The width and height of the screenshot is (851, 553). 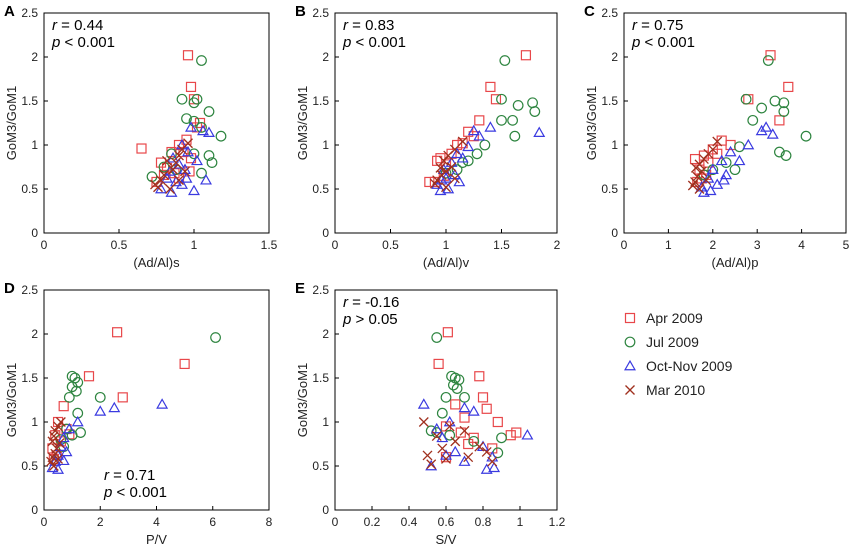 What do you see at coordinates (665, 390) in the screenshot?
I see `legend-item: Mar 2010` at bounding box center [665, 390].